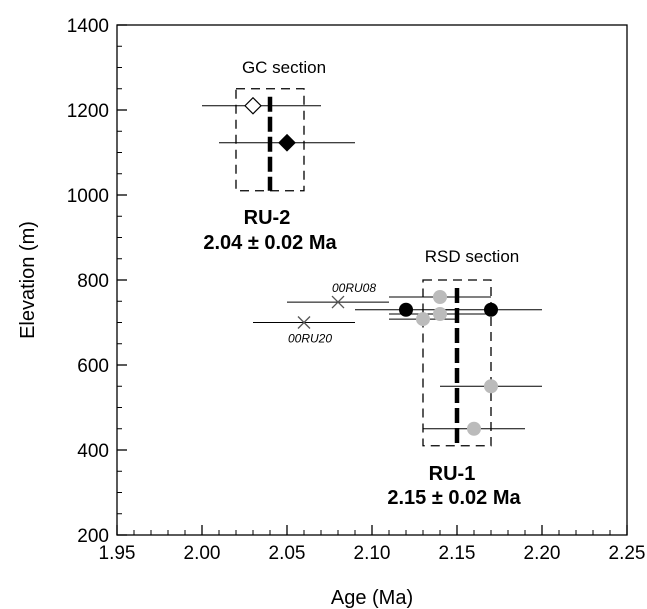 This screenshot has width=647, height=609. What do you see at coordinates (372, 553) in the screenshot?
I see `x-tick-label: 2.10` at bounding box center [372, 553].